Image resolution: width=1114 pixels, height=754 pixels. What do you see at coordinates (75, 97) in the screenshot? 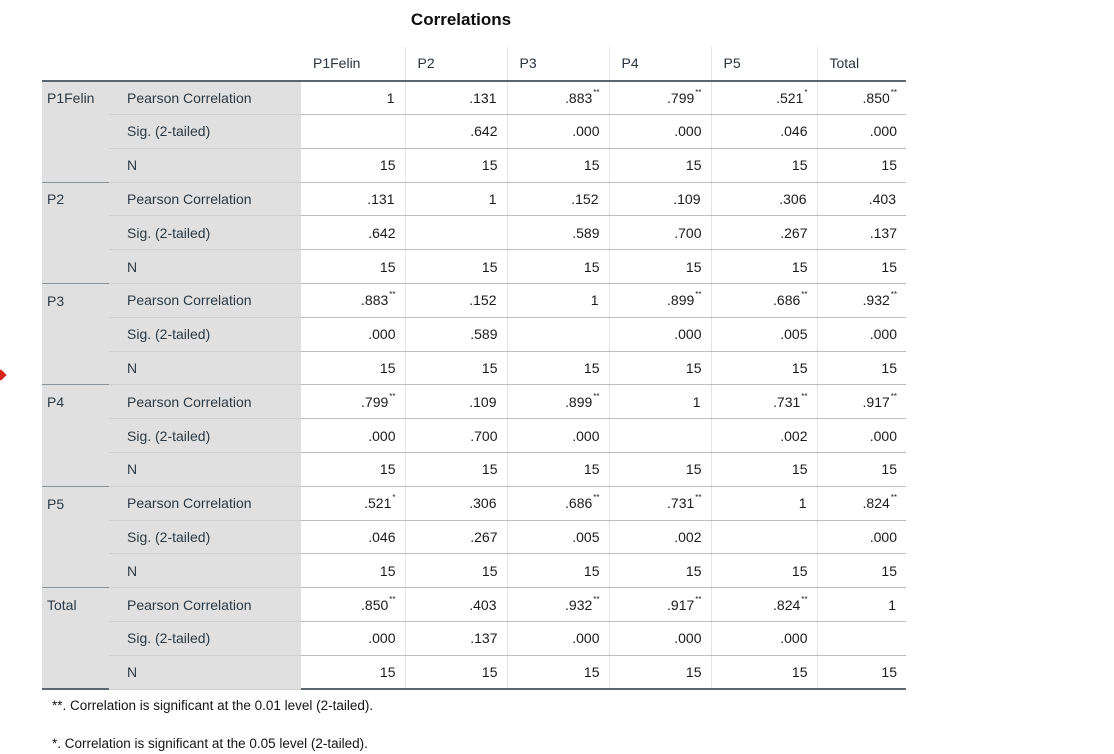
I see `row-group-label: P1Felin` at bounding box center [75, 97].